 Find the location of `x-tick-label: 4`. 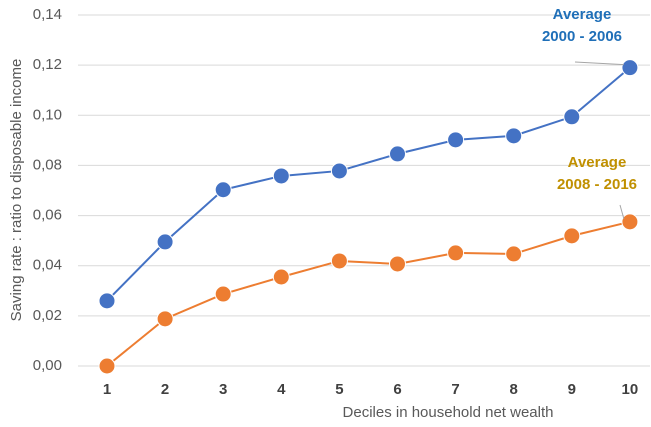

x-tick-label: 4 is located at coordinates (281, 389).